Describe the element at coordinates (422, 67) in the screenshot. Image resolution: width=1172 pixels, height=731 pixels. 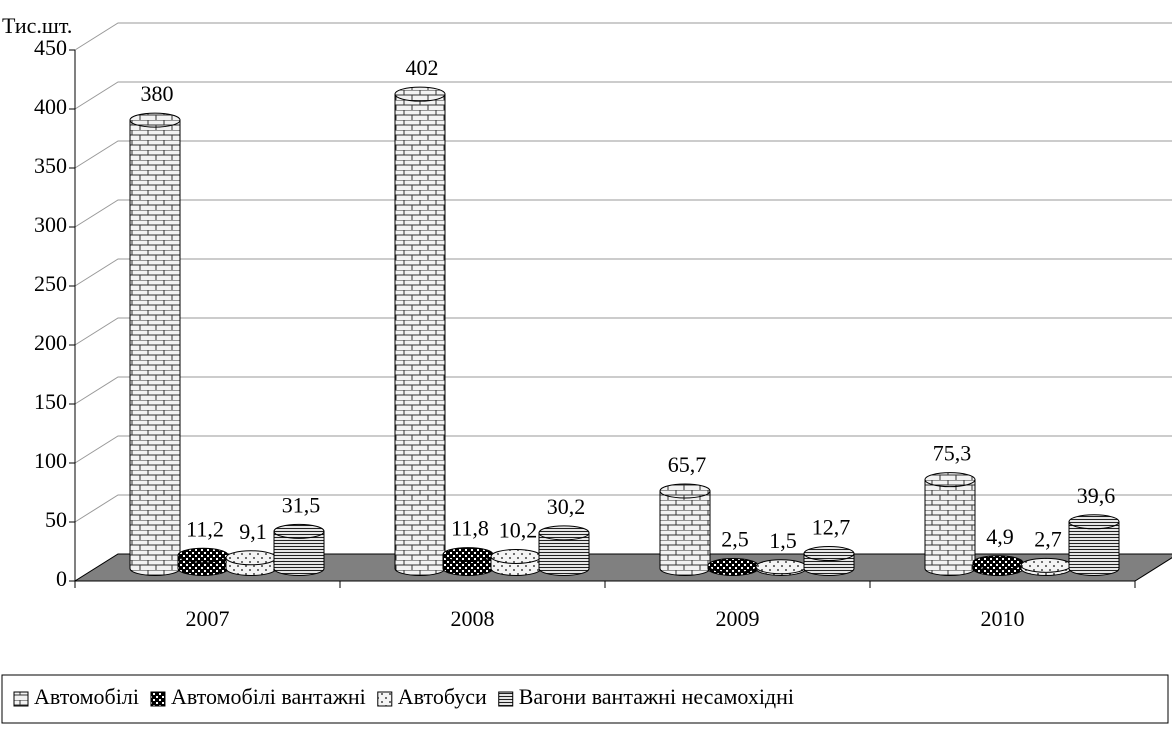
I see `value-label: 402` at that location.